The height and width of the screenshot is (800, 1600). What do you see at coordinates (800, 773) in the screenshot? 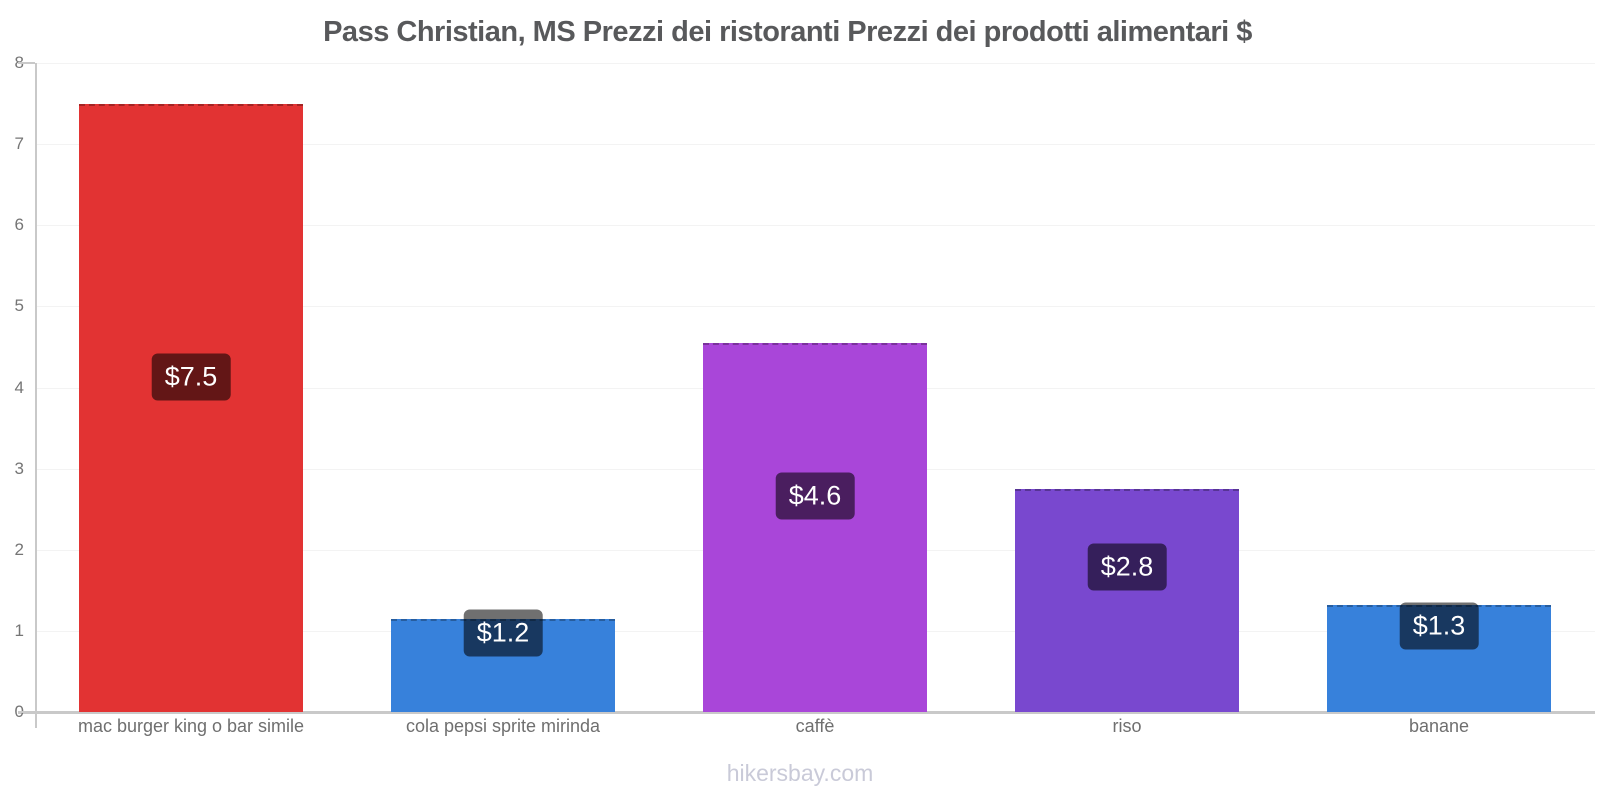
I see `watermark-link: hikersbay.com` at bounding box center [800, 773].